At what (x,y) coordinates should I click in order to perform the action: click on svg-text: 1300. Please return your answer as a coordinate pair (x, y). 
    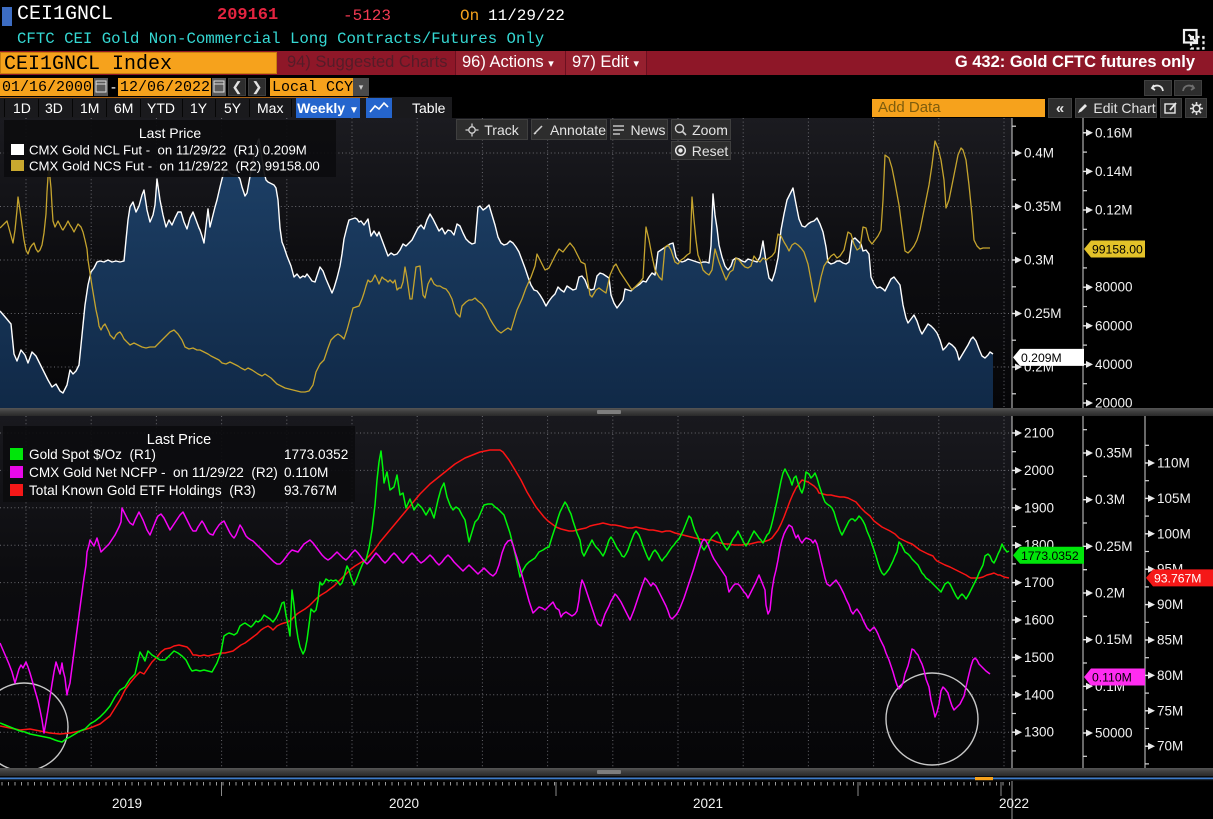
    Looking at the image, I should click on (1039, 732).